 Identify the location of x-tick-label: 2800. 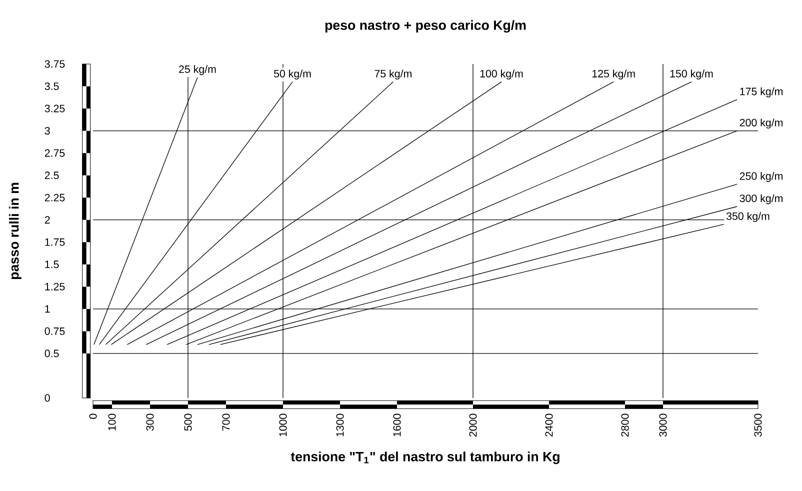
(625, 425).